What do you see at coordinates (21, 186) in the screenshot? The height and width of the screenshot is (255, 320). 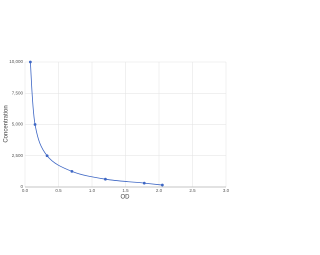 I see `y-tick-label: 0` at bounding box center [21, 186].